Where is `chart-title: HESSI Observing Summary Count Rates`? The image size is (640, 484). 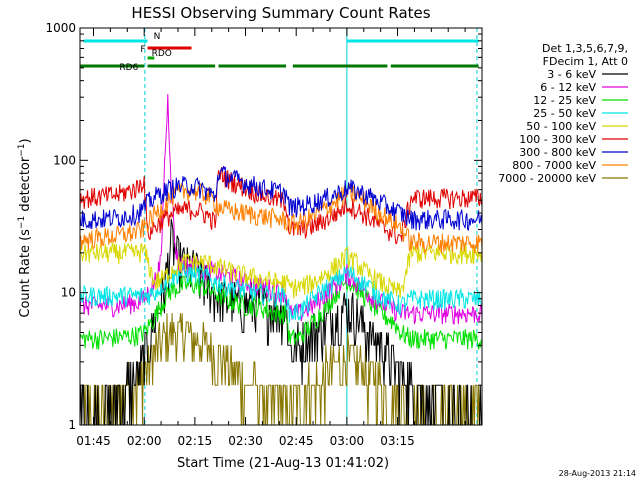
chart-title: HESSI Observing Summary Count Rates is located at coordinates (280, 13).